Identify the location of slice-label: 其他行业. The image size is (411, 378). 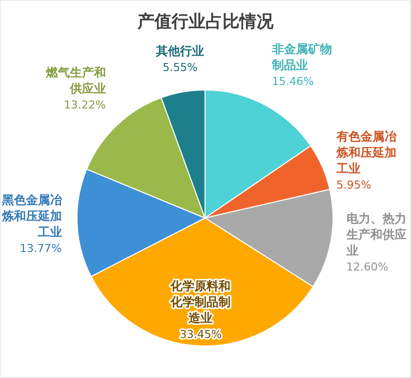
(179, 51).